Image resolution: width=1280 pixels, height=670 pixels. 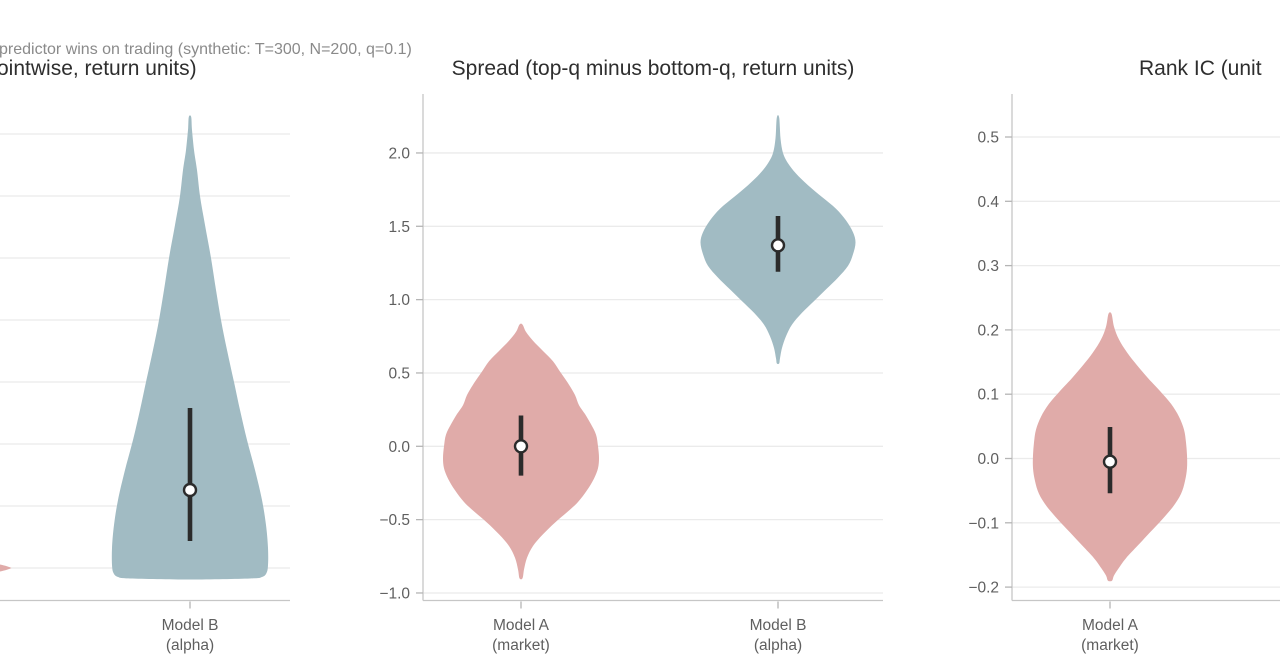 I want to click on y-tick-label: −1.0, so click(x=394, y=593).